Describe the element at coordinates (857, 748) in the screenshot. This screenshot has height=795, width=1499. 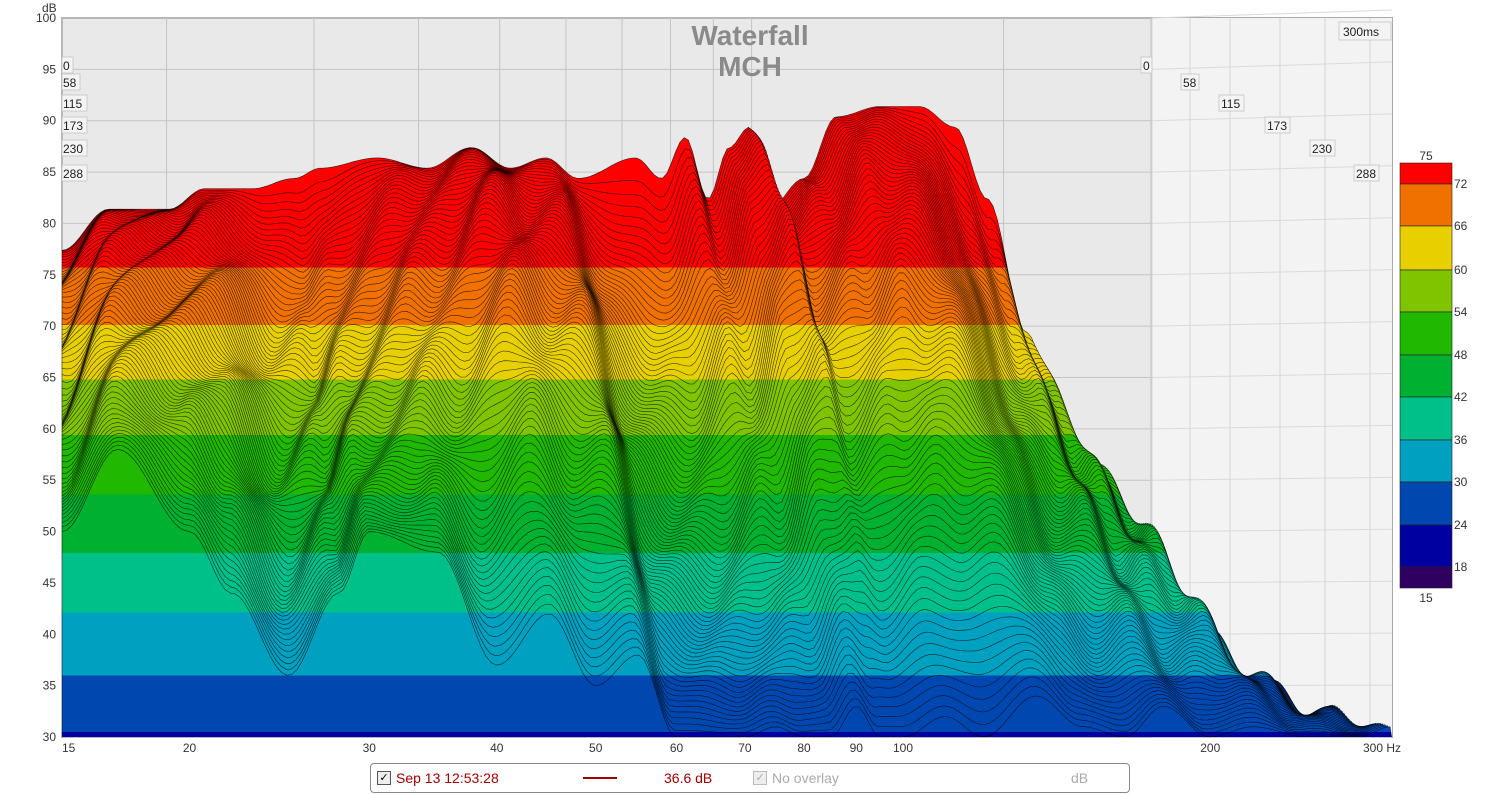
I see `x-tick-label: 90` at that location.